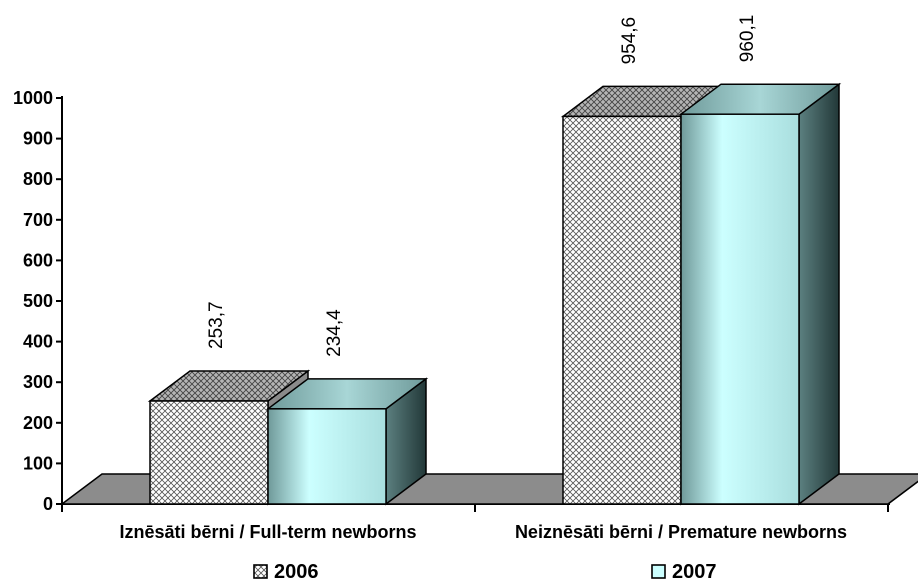 The height and width of the screenshot is (584, 918). I want to click on data-label: 234,4, so click(334, 333).